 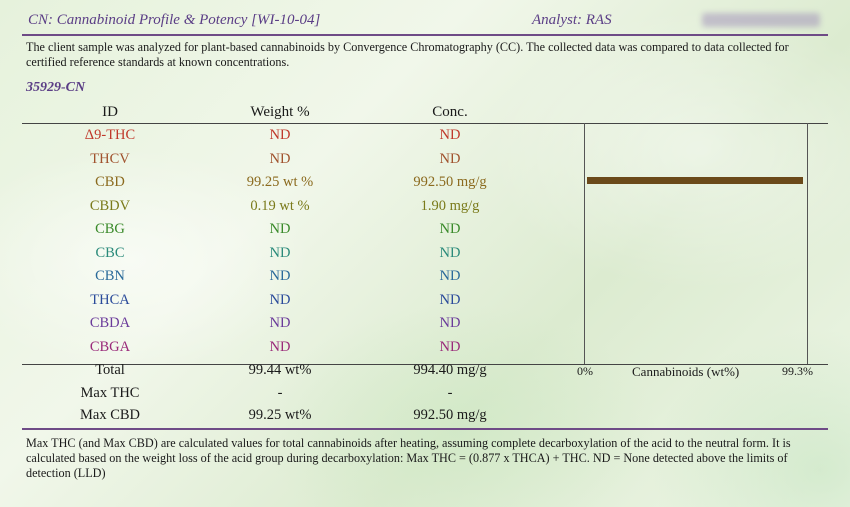 I want to click on total-row-id: Max THC, so click(x=110, y=392).